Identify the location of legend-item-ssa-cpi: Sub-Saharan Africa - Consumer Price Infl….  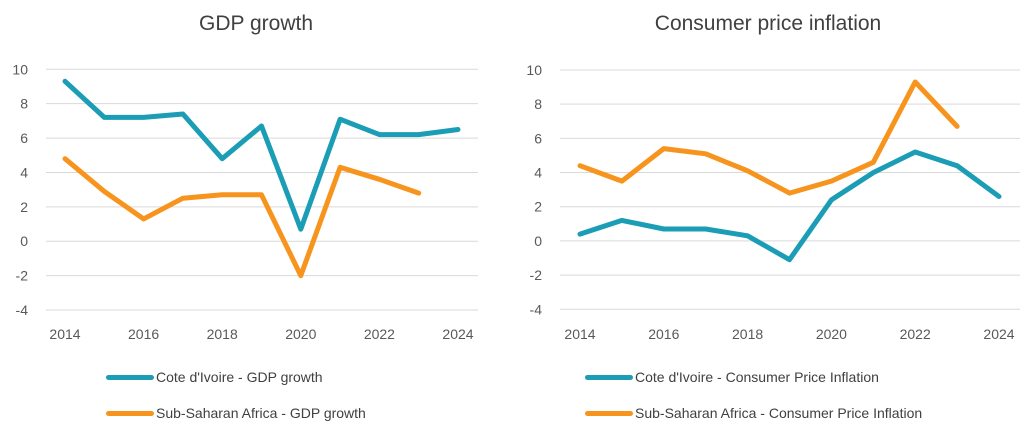
(753, 413).